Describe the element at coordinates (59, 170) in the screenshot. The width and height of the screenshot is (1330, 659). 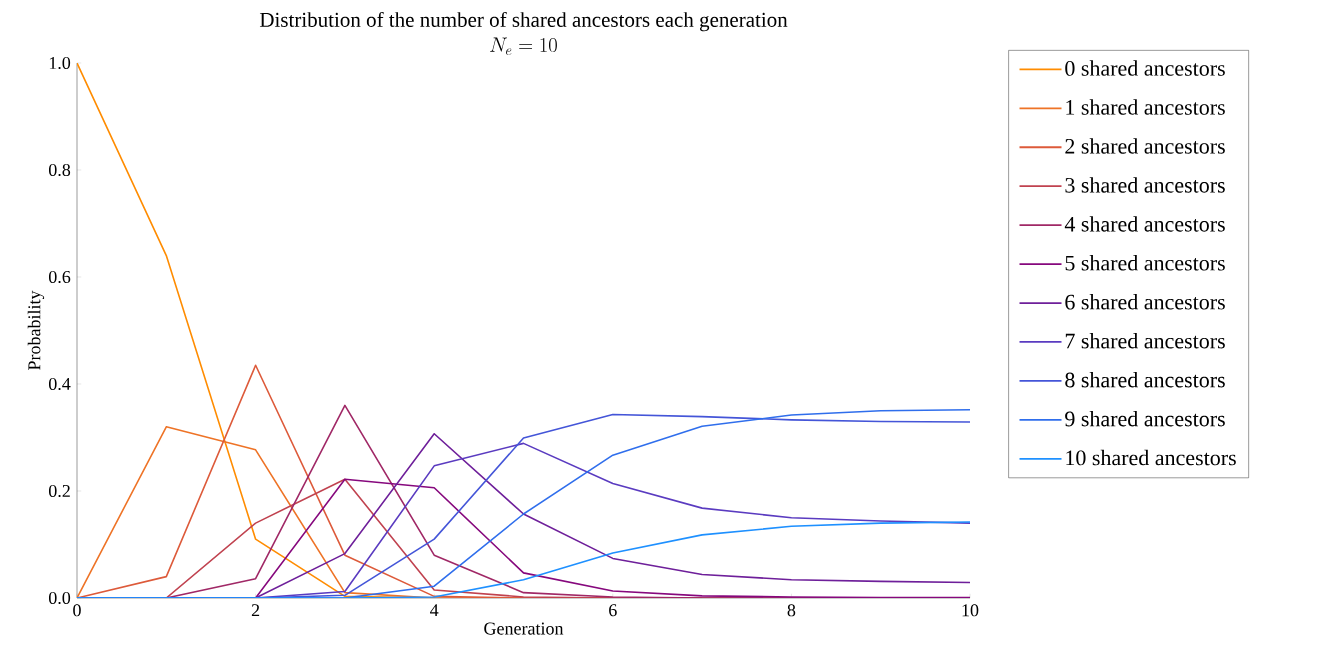
I see `y-tick-label: 0.8` at that location.